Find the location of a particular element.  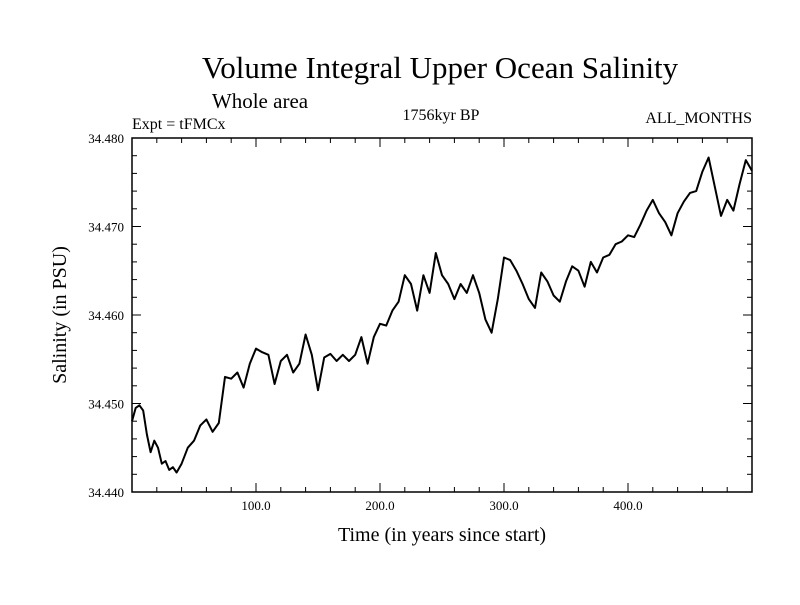

y-tick-label: 34.440 is located at coordinates (106, 492).